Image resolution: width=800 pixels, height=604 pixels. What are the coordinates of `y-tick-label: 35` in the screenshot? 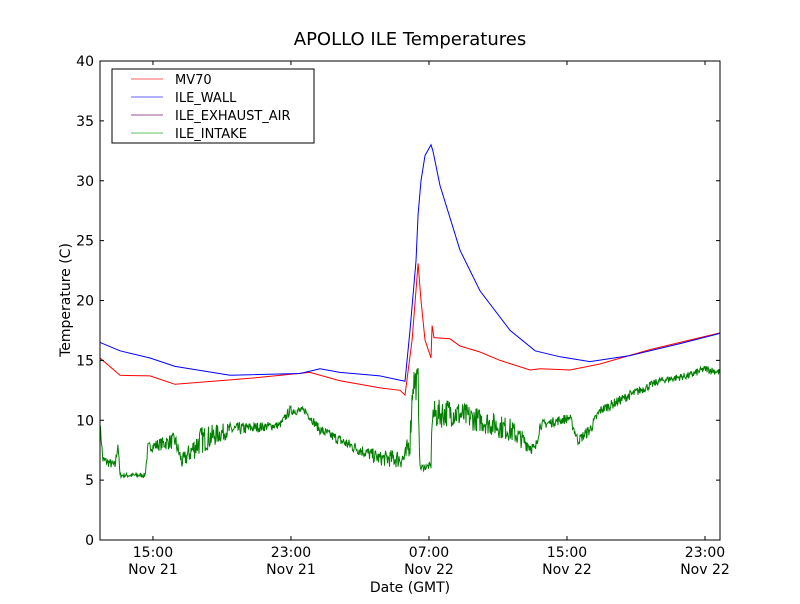 It's located at (85, 122).